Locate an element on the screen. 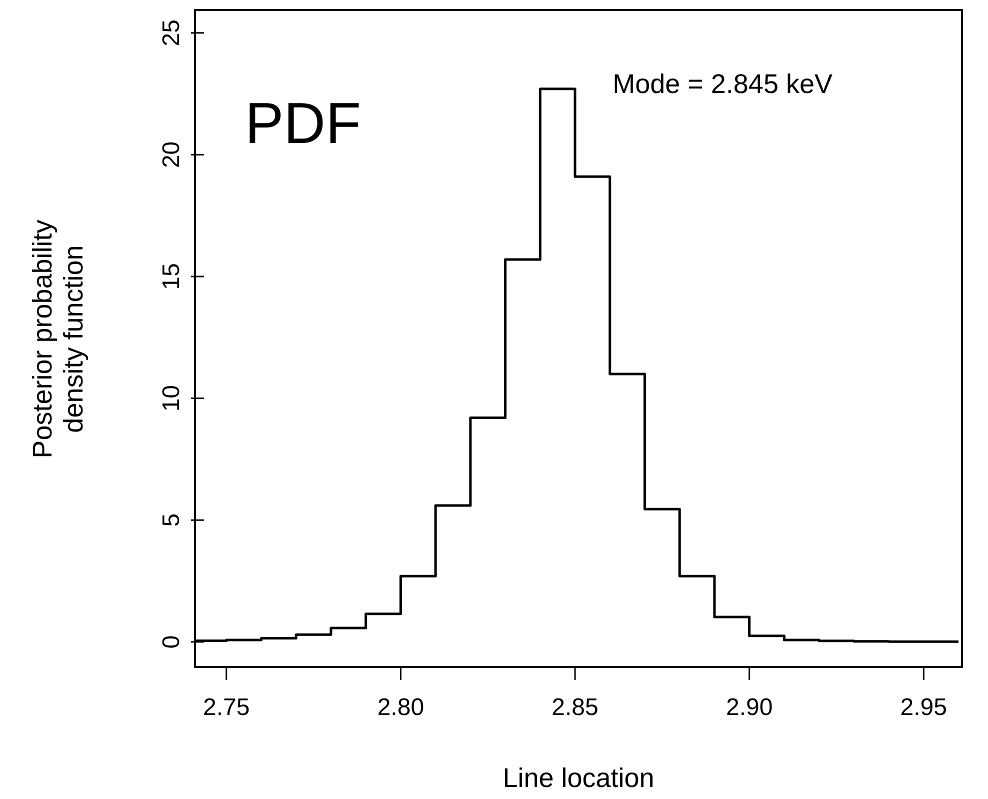  annotation: Mode = 2.845 keV is located at coordinates (722, 84).